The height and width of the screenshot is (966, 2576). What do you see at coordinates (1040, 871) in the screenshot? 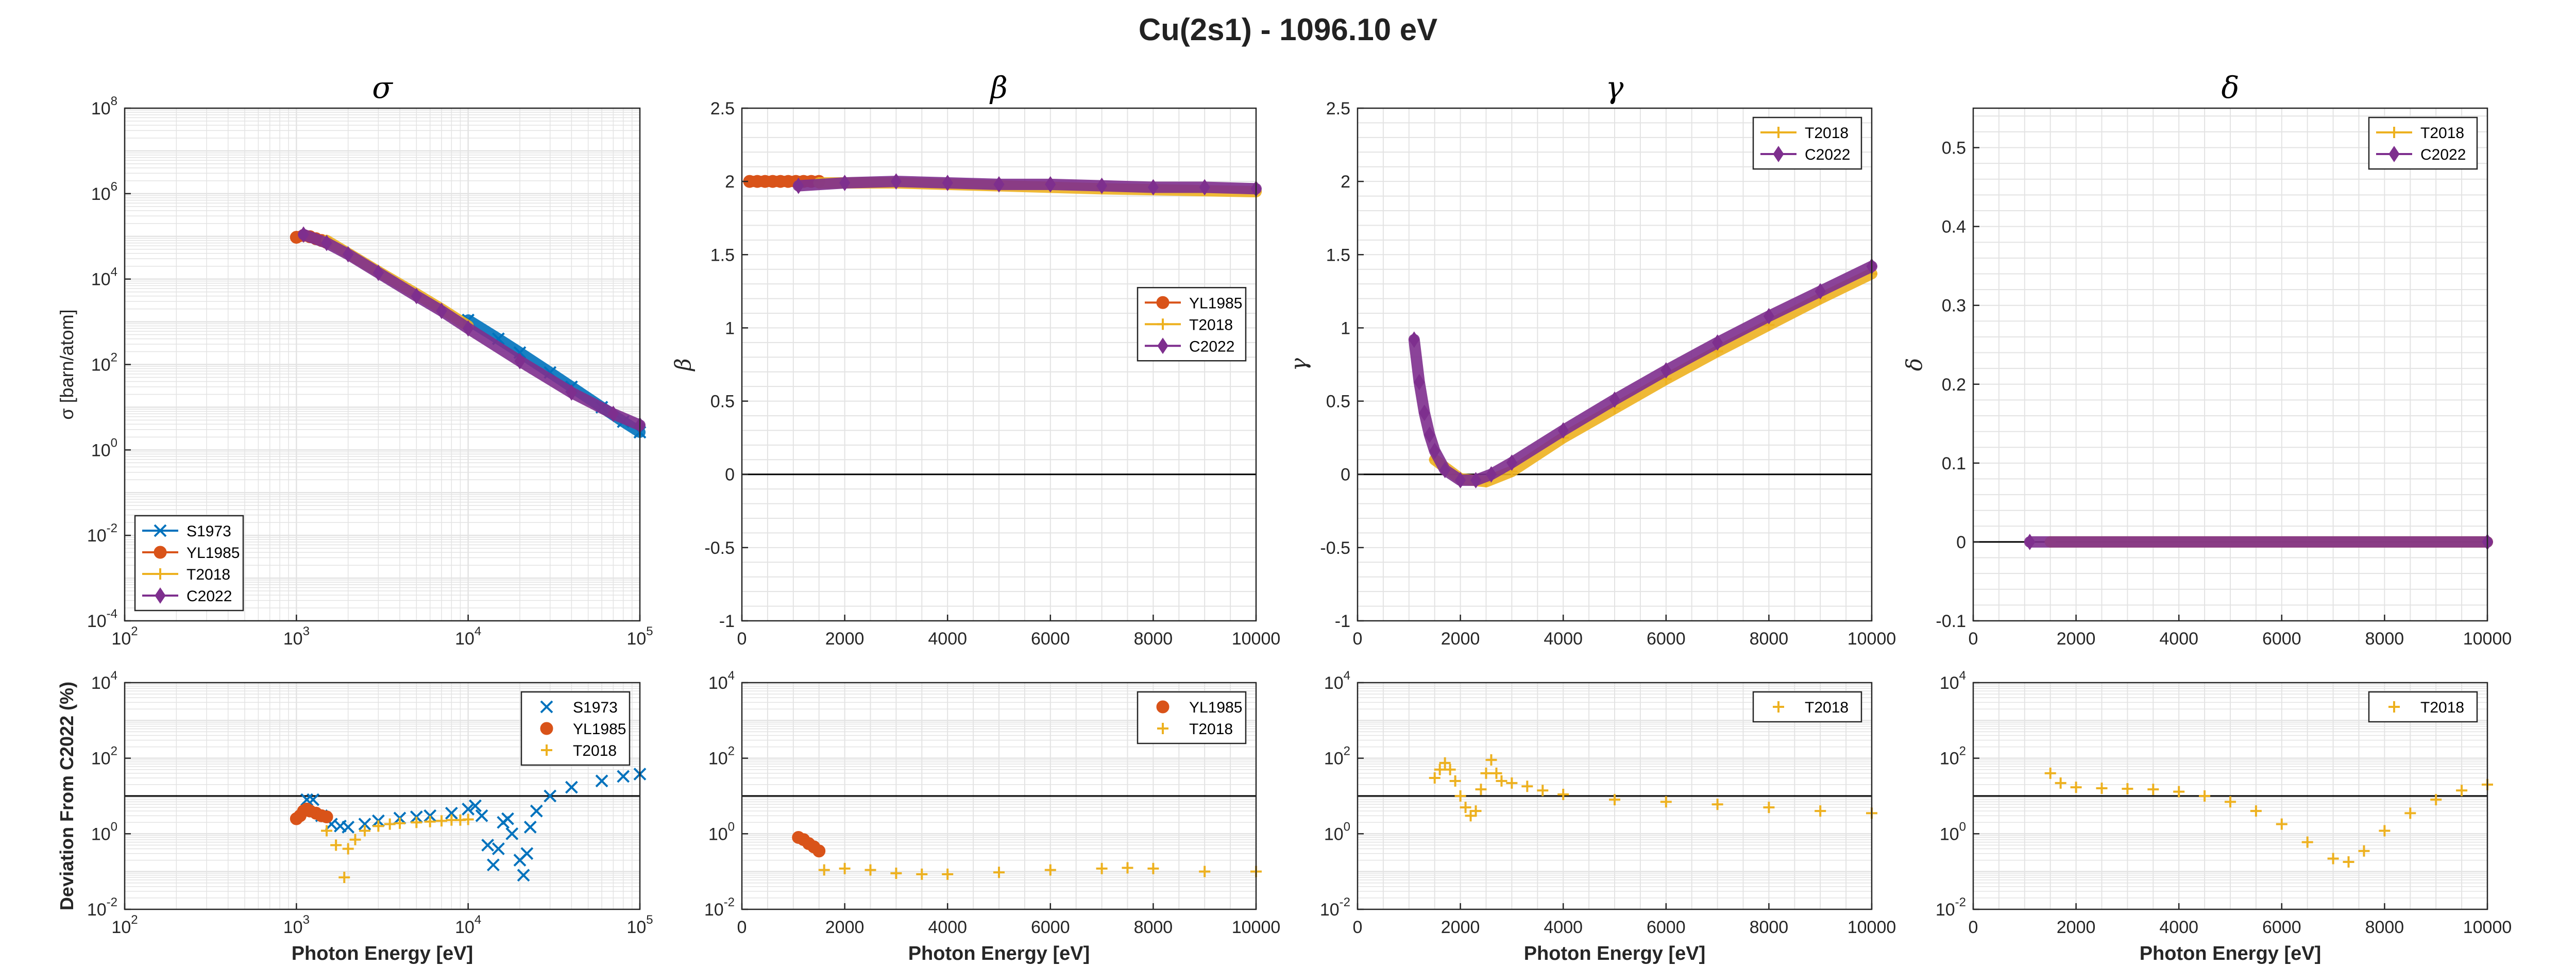
I see `series-T2018` at bounding box center [1040, 871].